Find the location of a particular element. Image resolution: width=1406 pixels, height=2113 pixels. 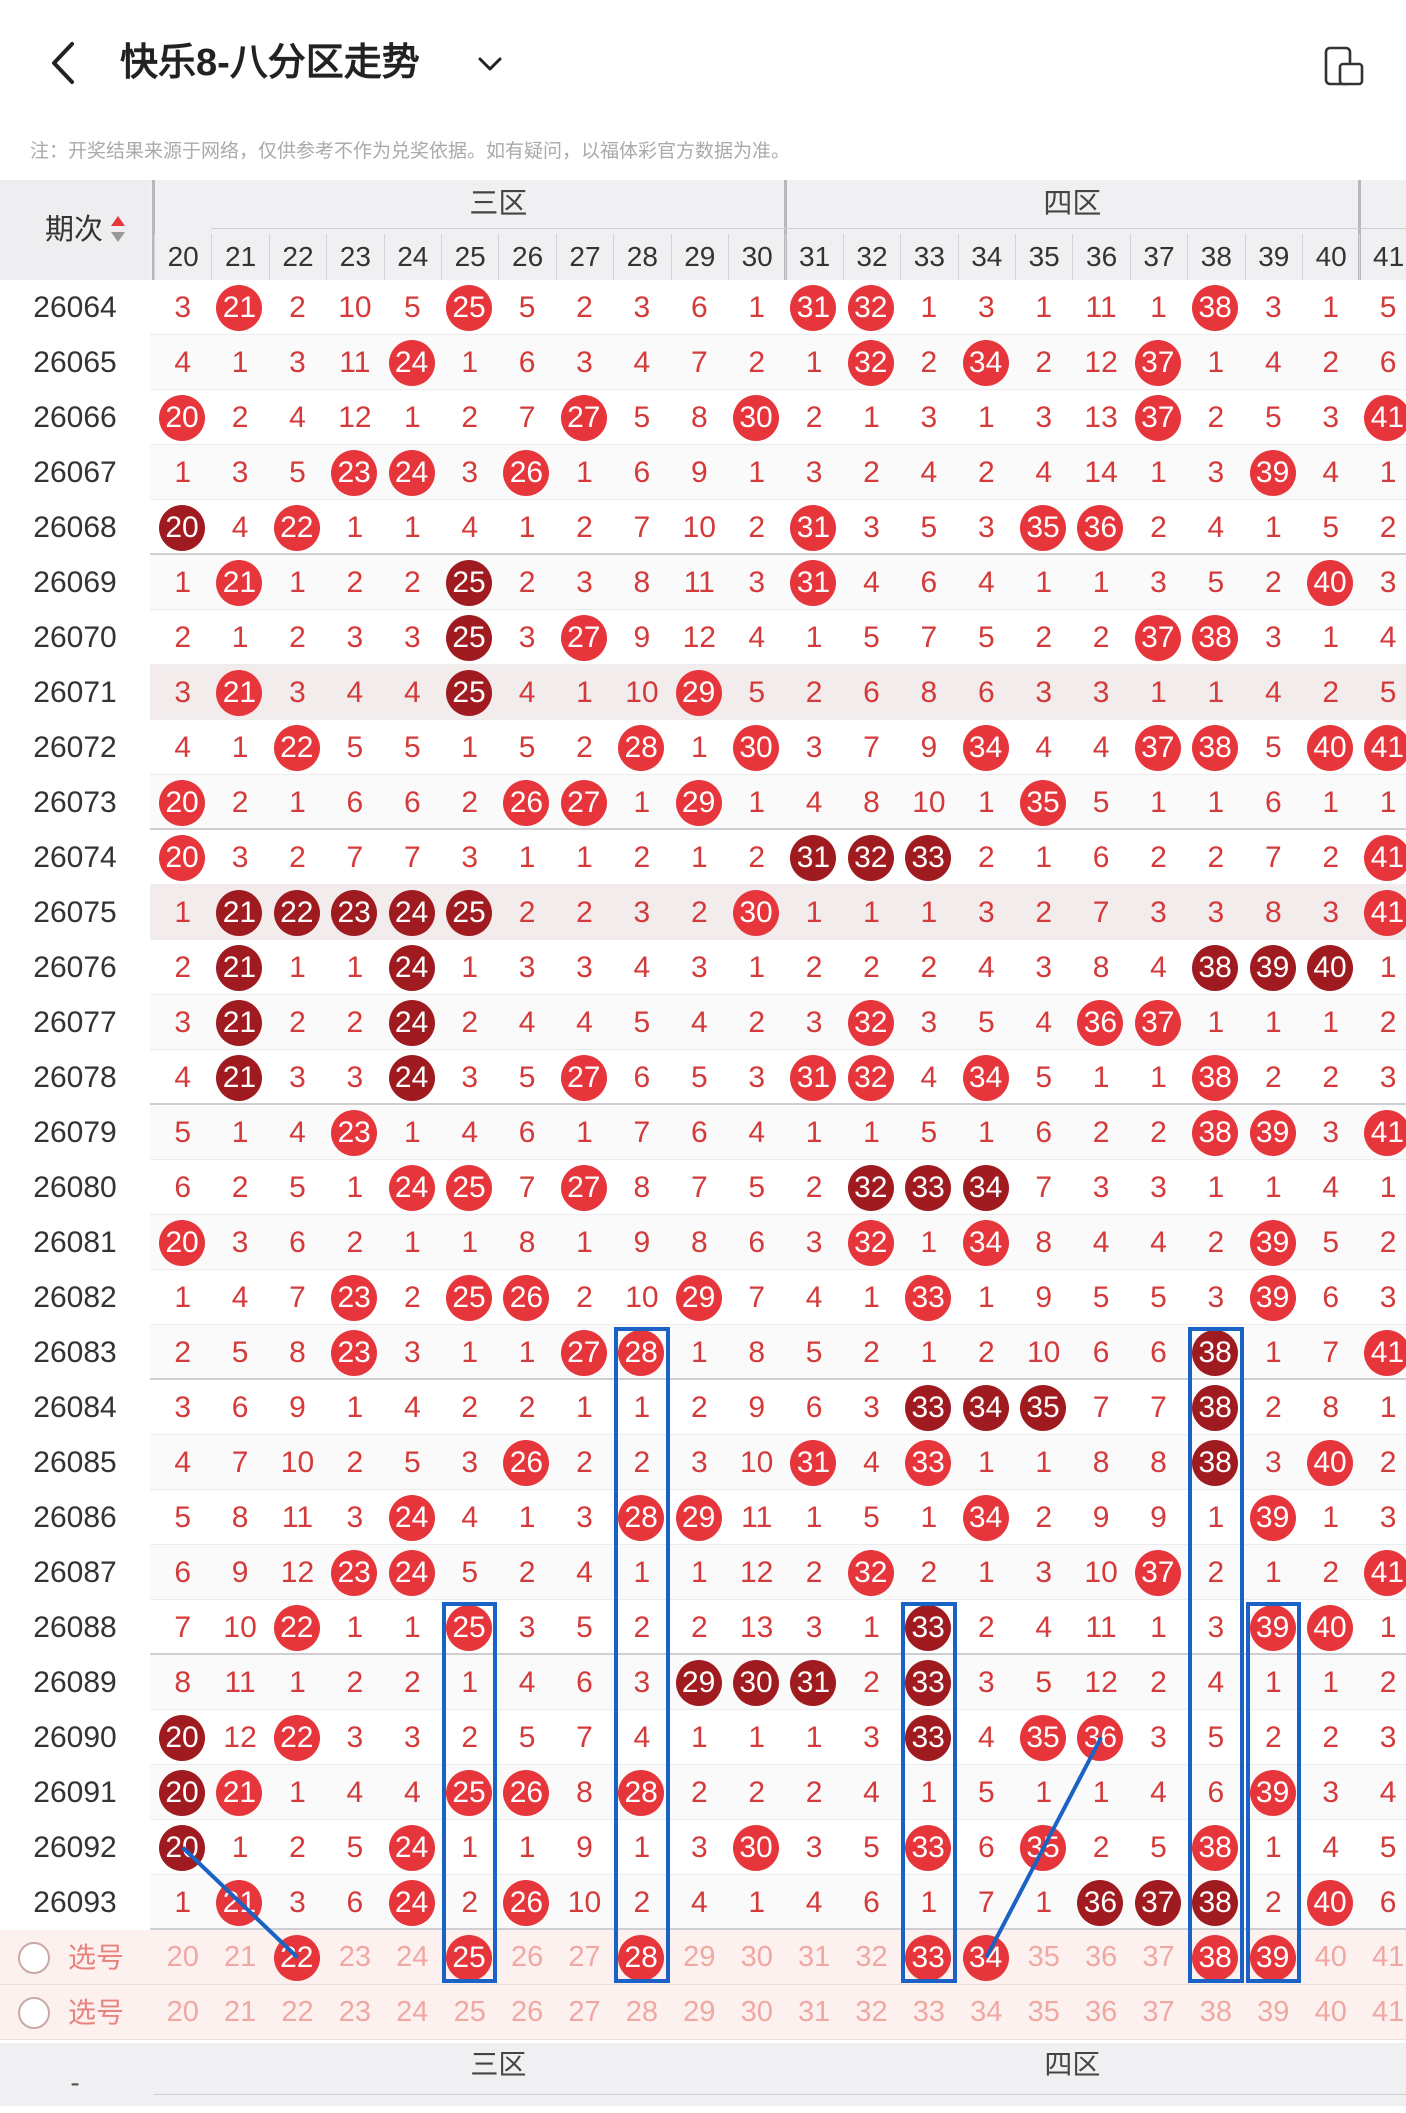

back-chevron-icon is located at coordinates (65, 63).